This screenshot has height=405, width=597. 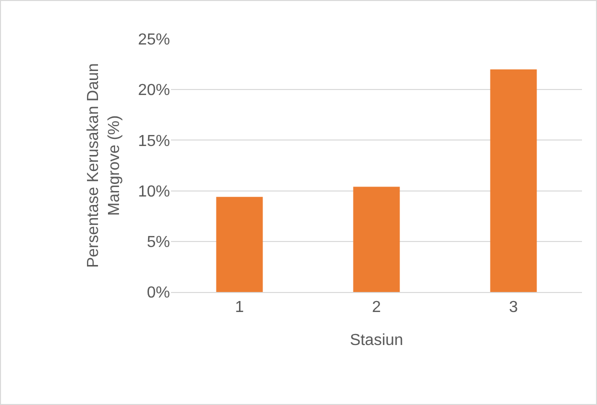 I want to click on y-tick-label: 10%, so click(x=154, y=191).